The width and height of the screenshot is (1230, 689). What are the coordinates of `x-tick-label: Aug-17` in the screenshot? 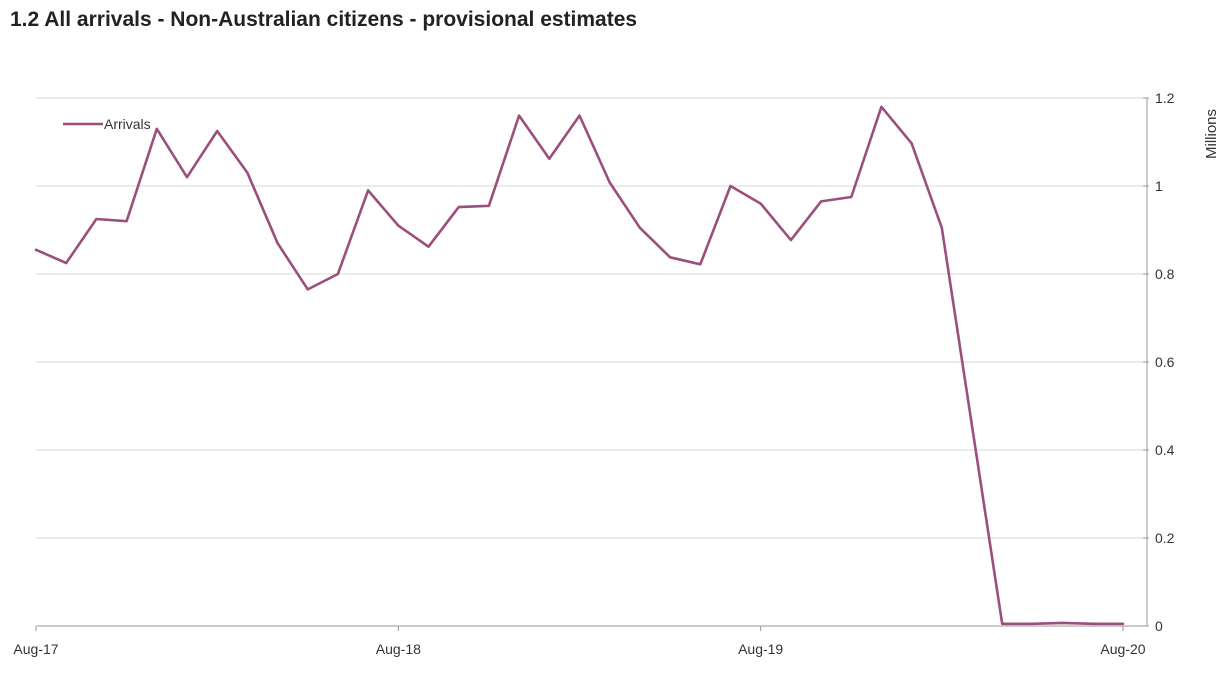 It's located at (35, 649).